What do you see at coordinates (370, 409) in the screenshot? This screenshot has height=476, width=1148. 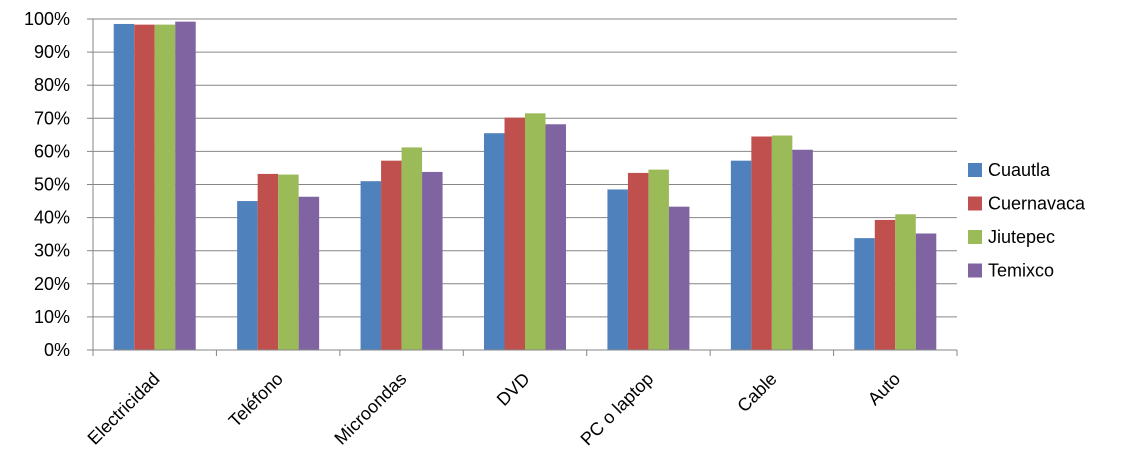 I see `x-category-label: Microondas` at bounding box center [370, 409].